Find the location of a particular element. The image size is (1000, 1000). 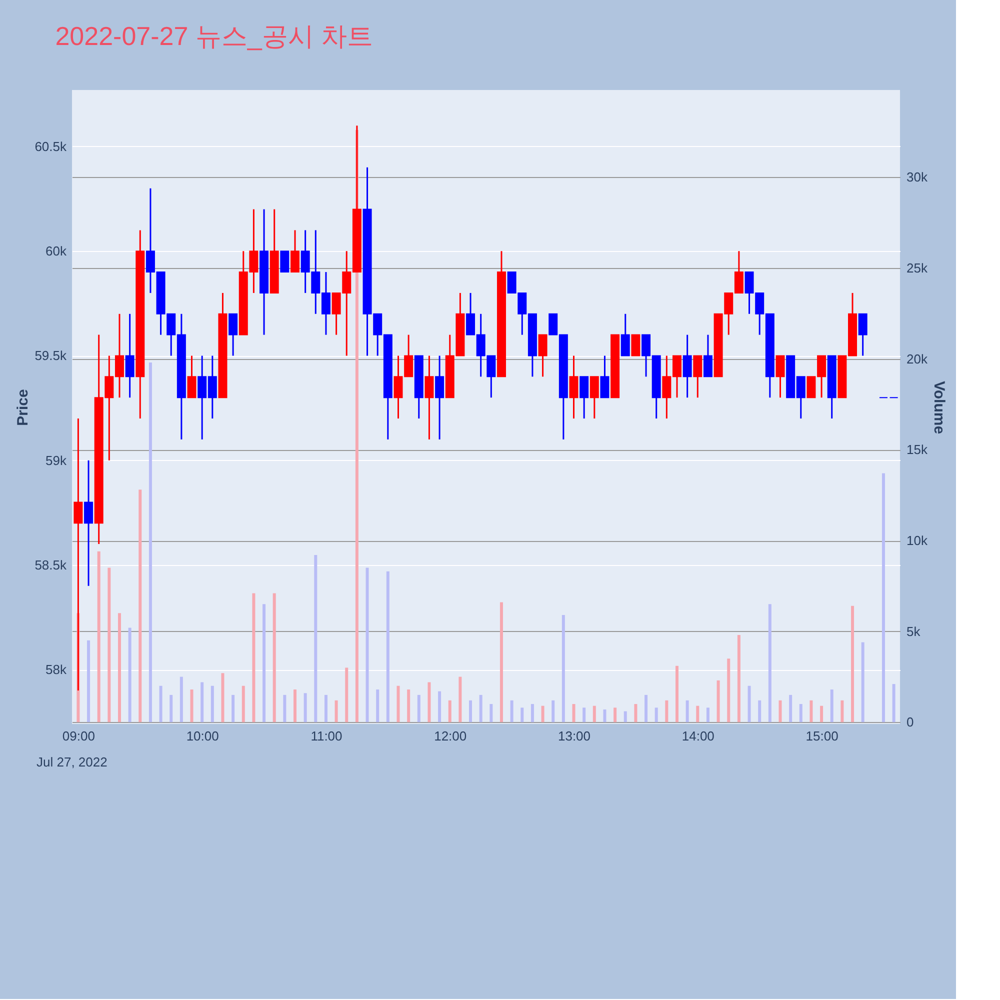

y-tick-label: 60k is located at coordinates (56, 251).